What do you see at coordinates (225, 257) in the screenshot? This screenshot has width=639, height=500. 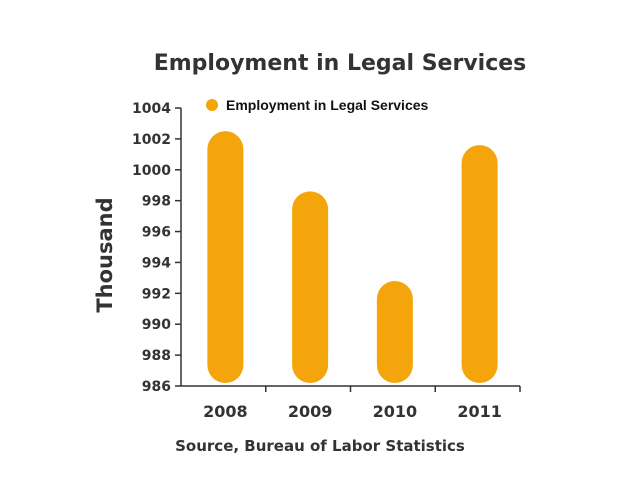 I see `bar-2008` at bounding box center [225, 257].